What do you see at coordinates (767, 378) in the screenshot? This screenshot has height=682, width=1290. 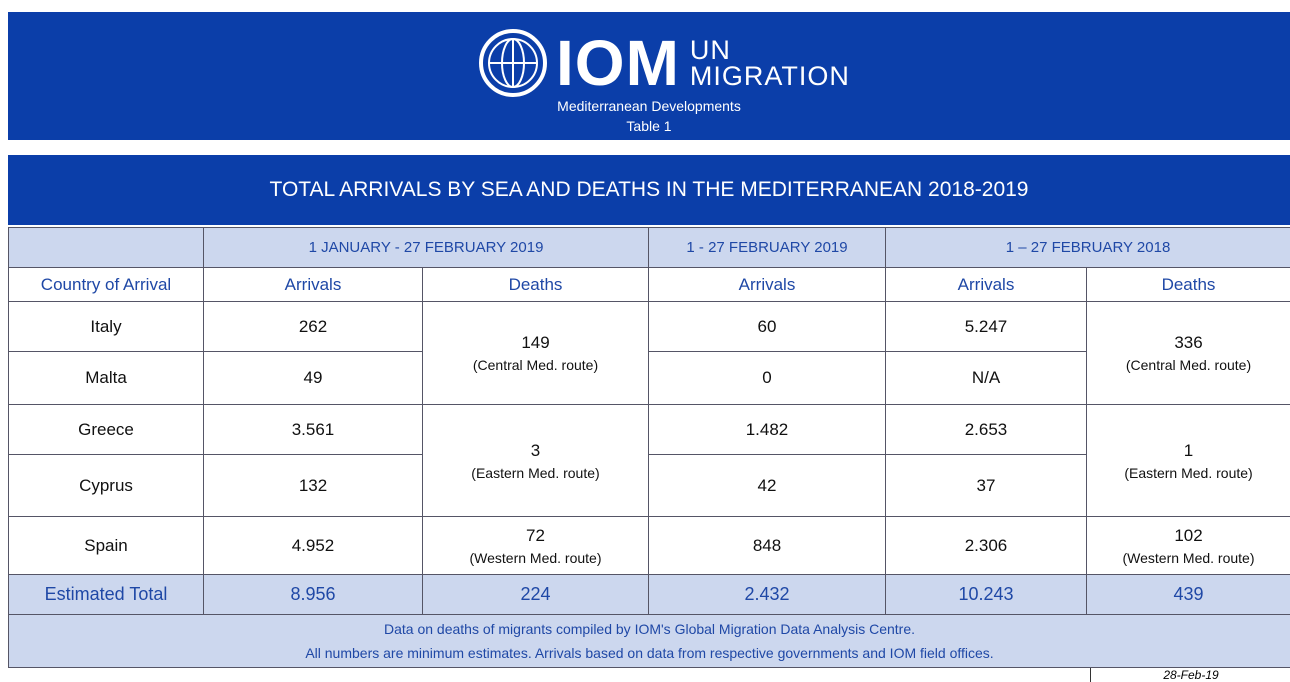 I see `arrivals: 0` at bounding box center [767, 378].